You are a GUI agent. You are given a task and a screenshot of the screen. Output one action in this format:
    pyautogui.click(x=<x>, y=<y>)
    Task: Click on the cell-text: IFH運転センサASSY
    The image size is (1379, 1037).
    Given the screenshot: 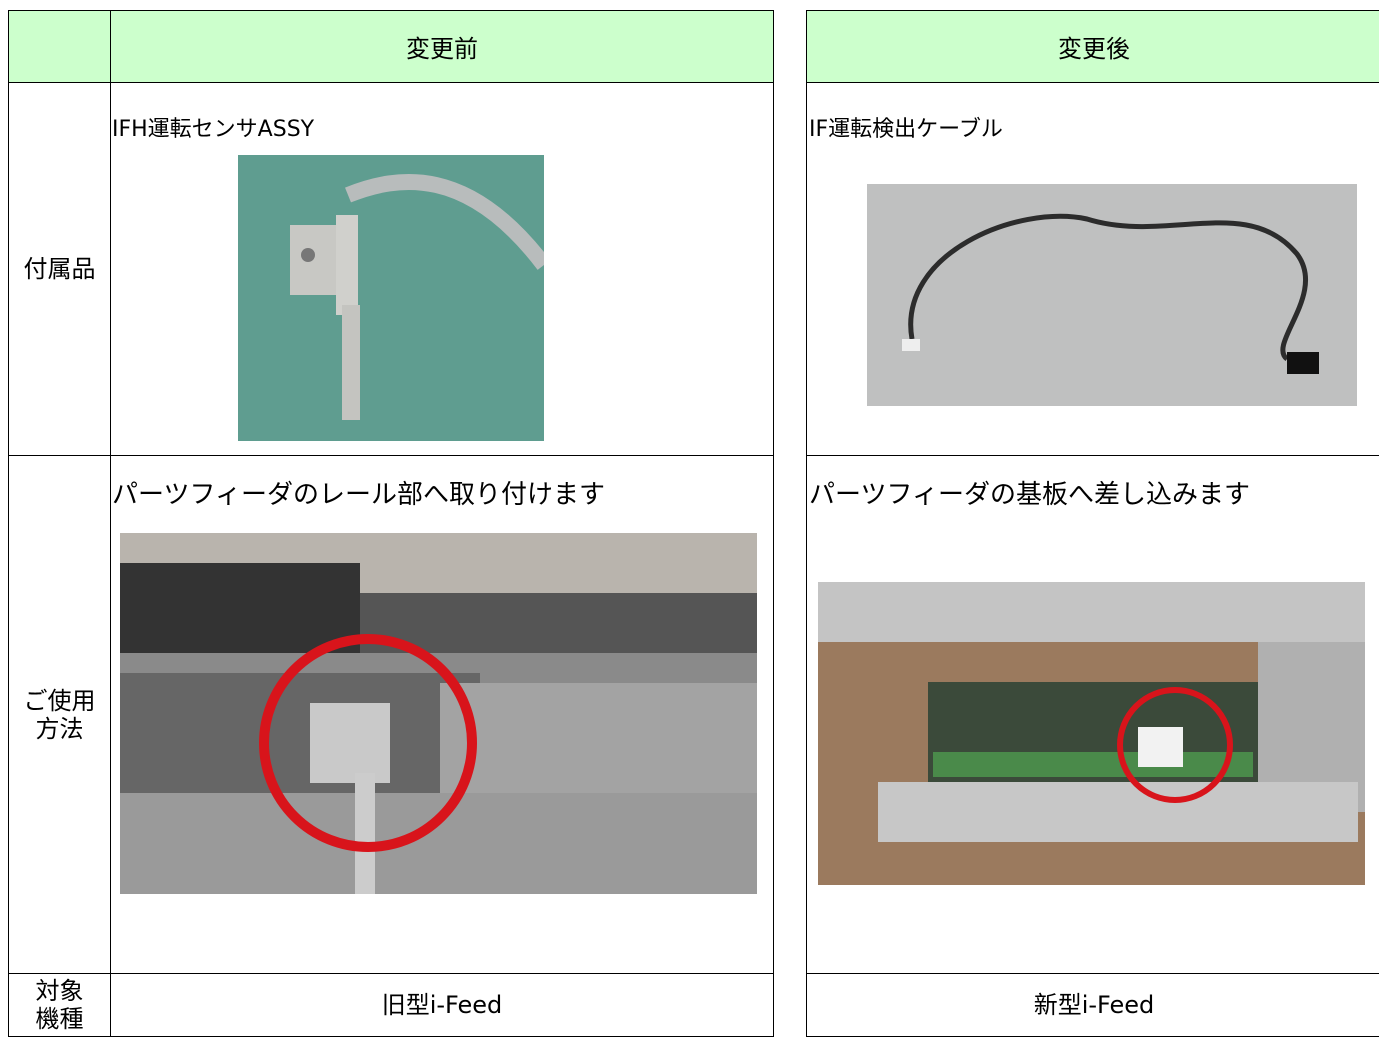 What is the action you would take?
    pyautogui.click(x=213, y=129)
    